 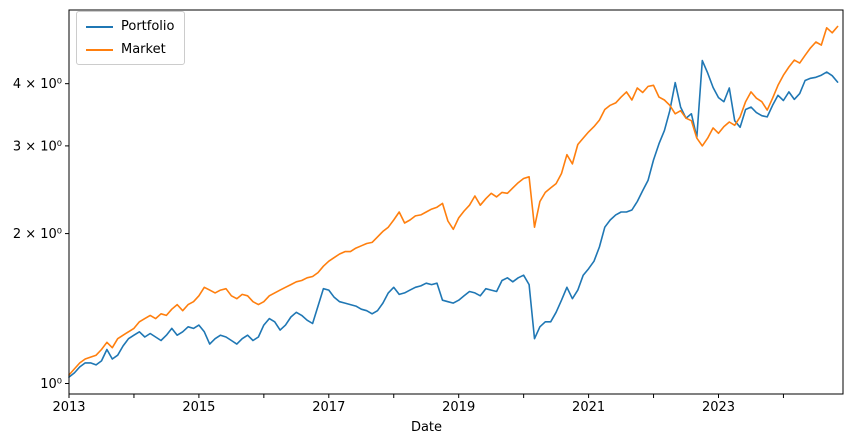 I want to click on y-tick-label: 4 × 10⁰, so click(x=37, y=84).